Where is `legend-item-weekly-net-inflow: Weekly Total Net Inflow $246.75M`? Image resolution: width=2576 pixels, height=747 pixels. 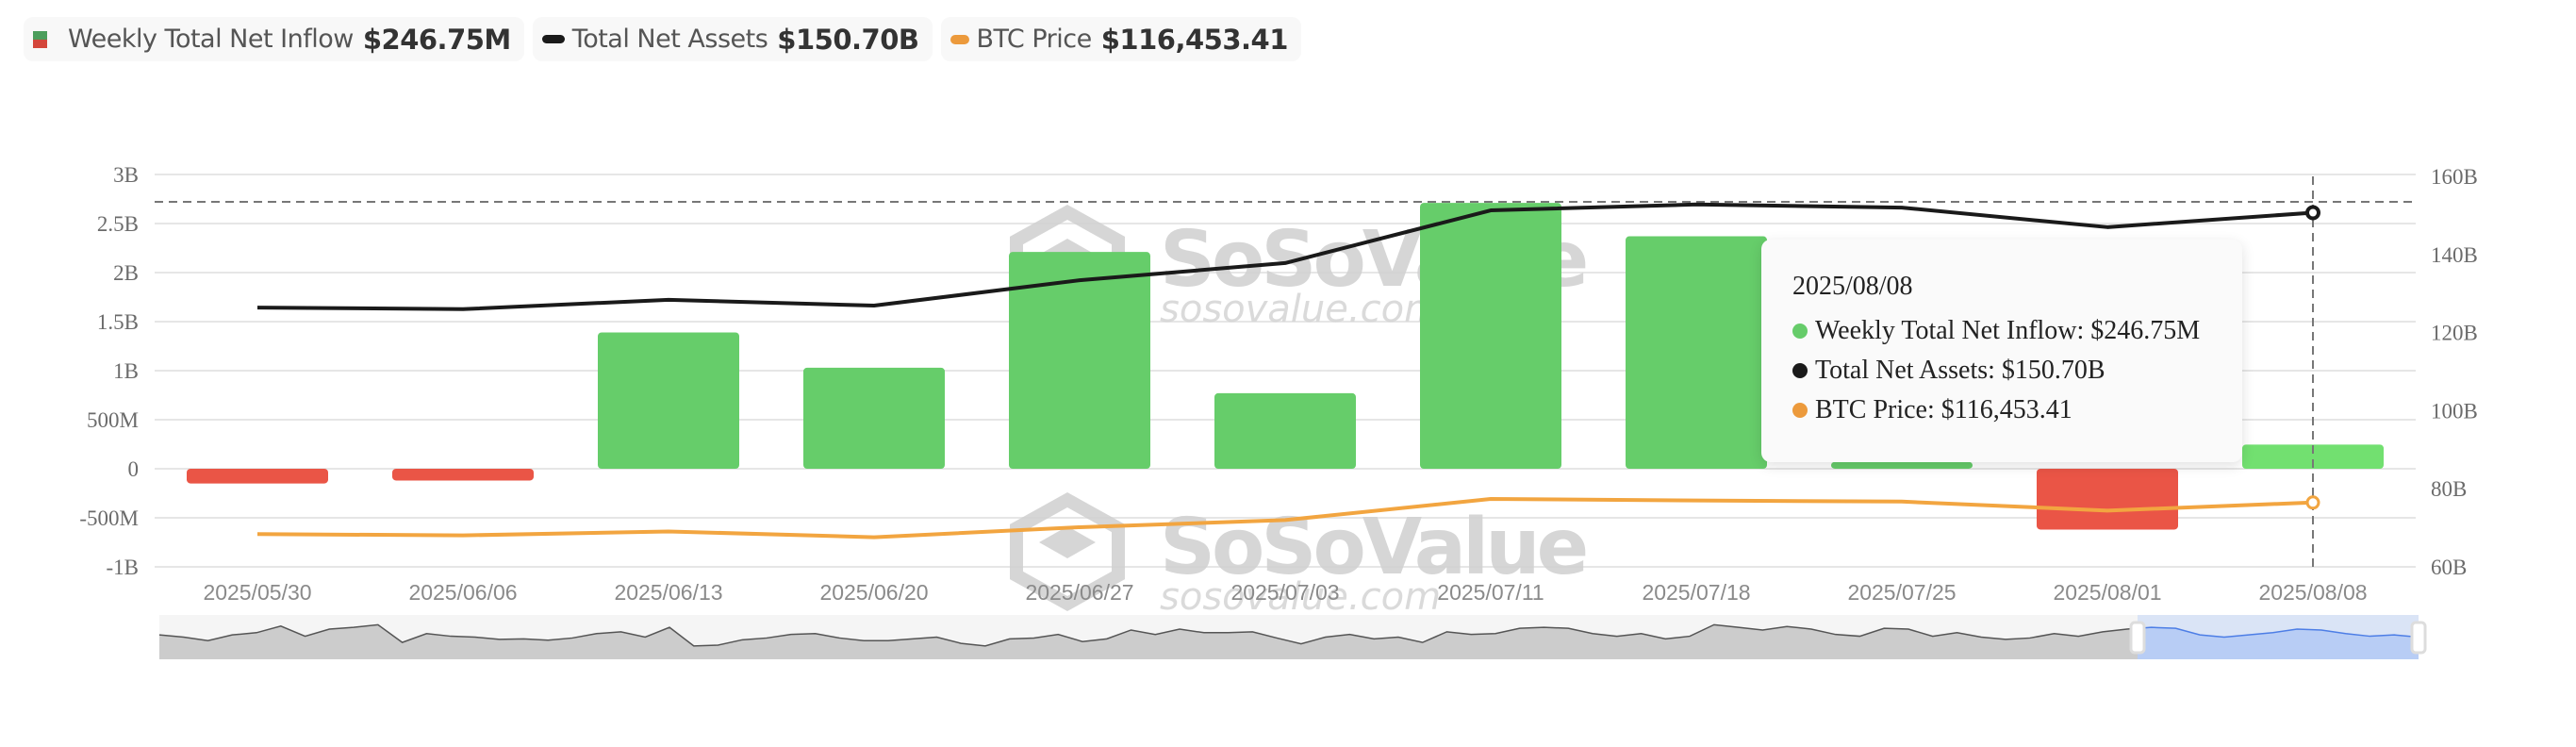
legend-item-weekly-net-inflow: Weekly Total Net Inflow $246.75M is located at coordinates (274, 39).